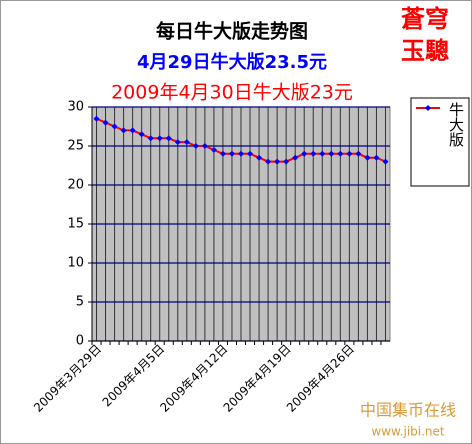 This screenshot has width=472, height=444. What do you see at coordinates (440, 142) in the screenshot?
I see `legend-box` at bounding box center [440, 142].